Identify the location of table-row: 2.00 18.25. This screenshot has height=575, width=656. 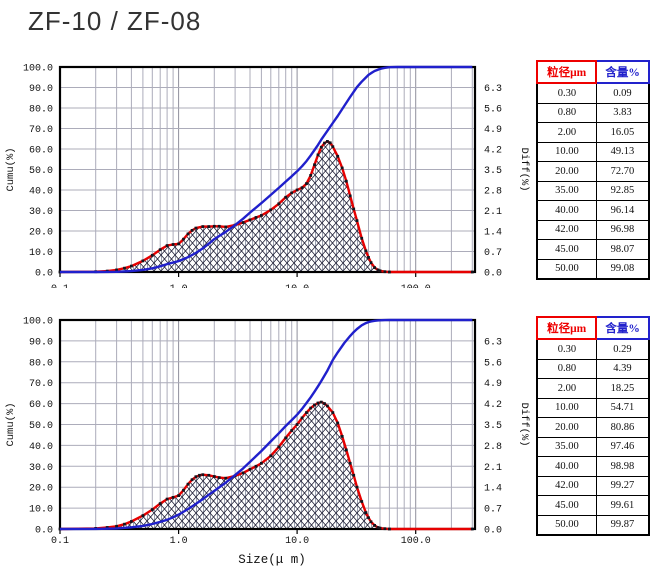
(593, 388).